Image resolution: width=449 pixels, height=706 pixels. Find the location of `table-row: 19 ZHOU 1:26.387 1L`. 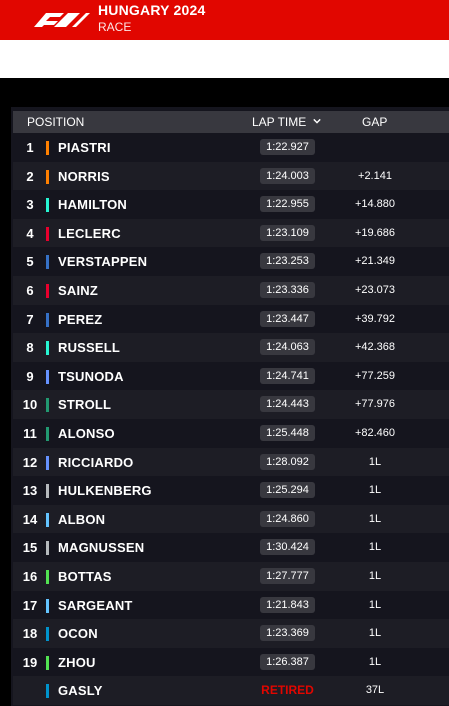

table-row: 19 ZHOU 1:26.387 1L is located at coordinates (231, 662).